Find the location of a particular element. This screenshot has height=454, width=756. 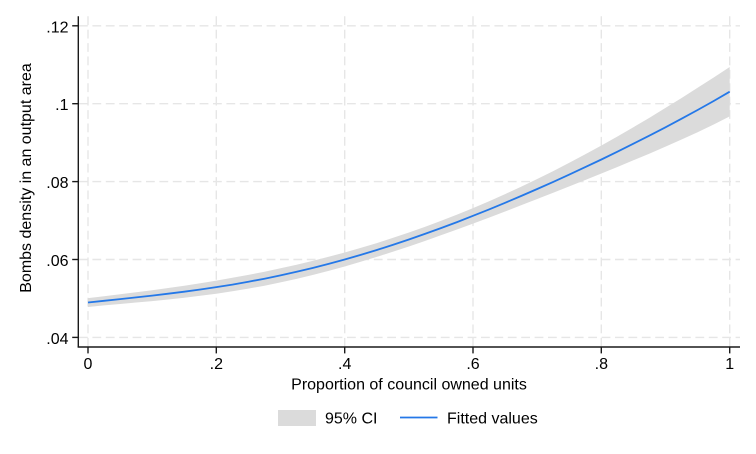

svg-text: .6 is located at coordinates (472, 364).